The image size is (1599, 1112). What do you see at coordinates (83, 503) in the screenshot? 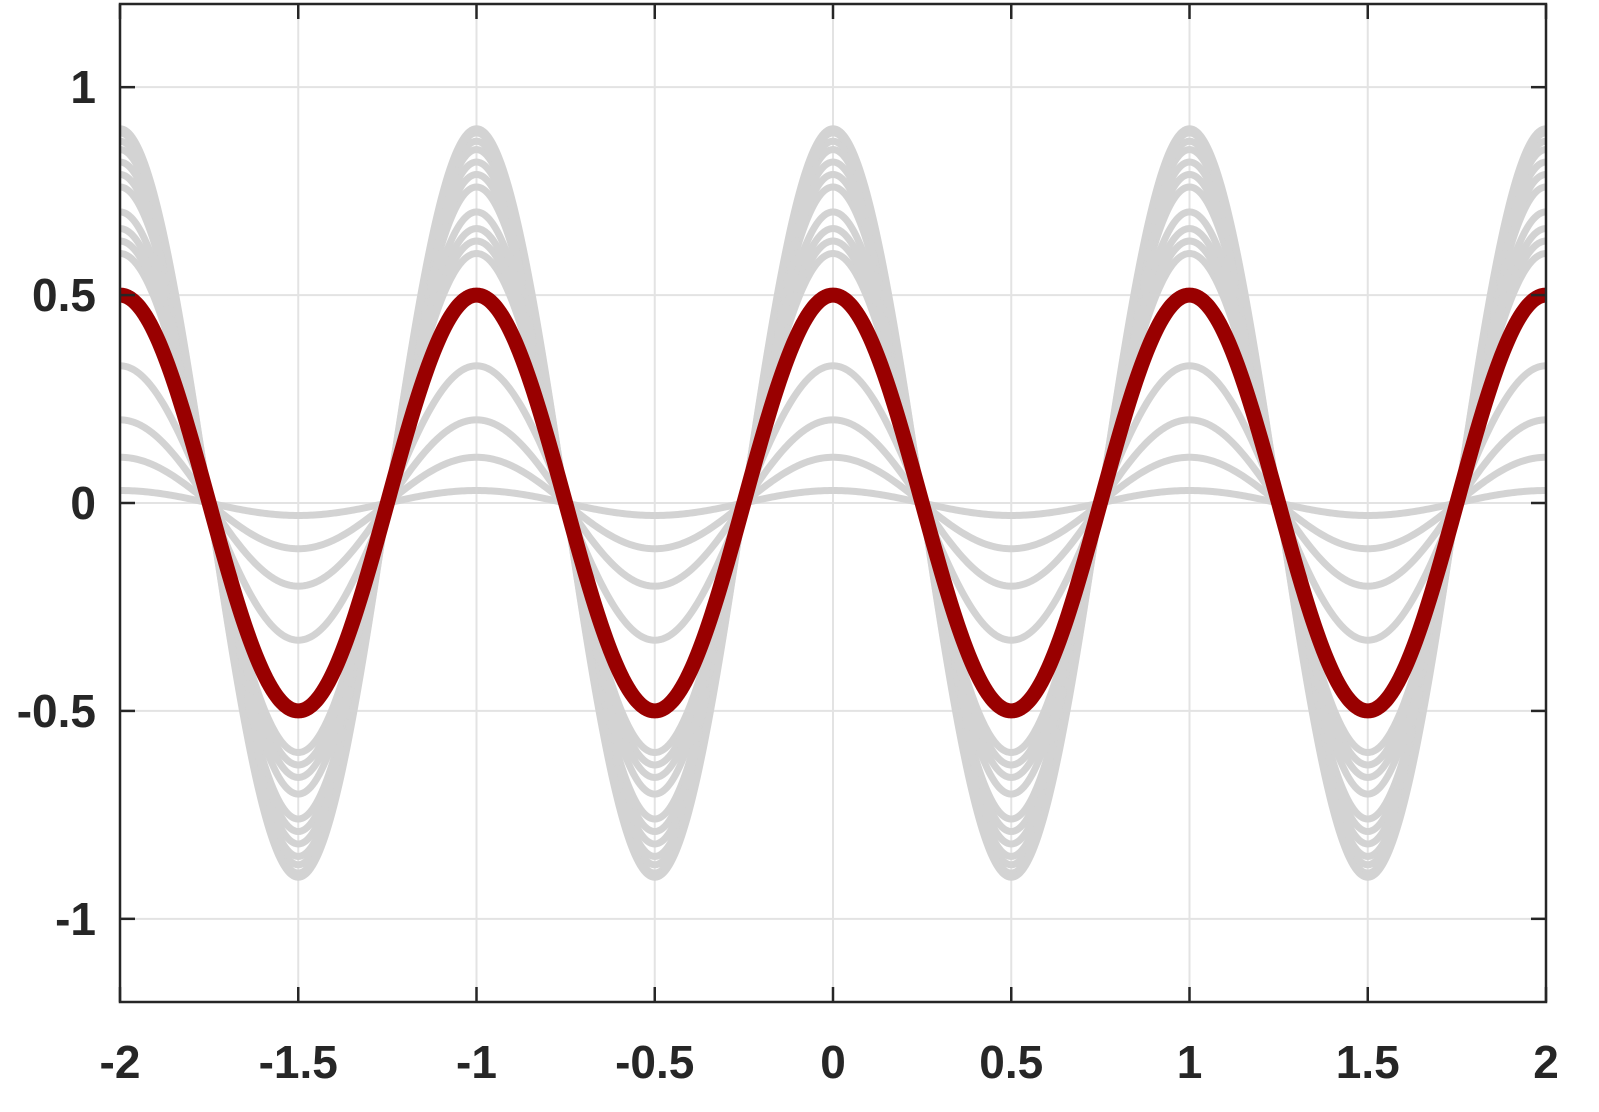
I see `y-tick-label: 0` at bounding box center [83, 503].